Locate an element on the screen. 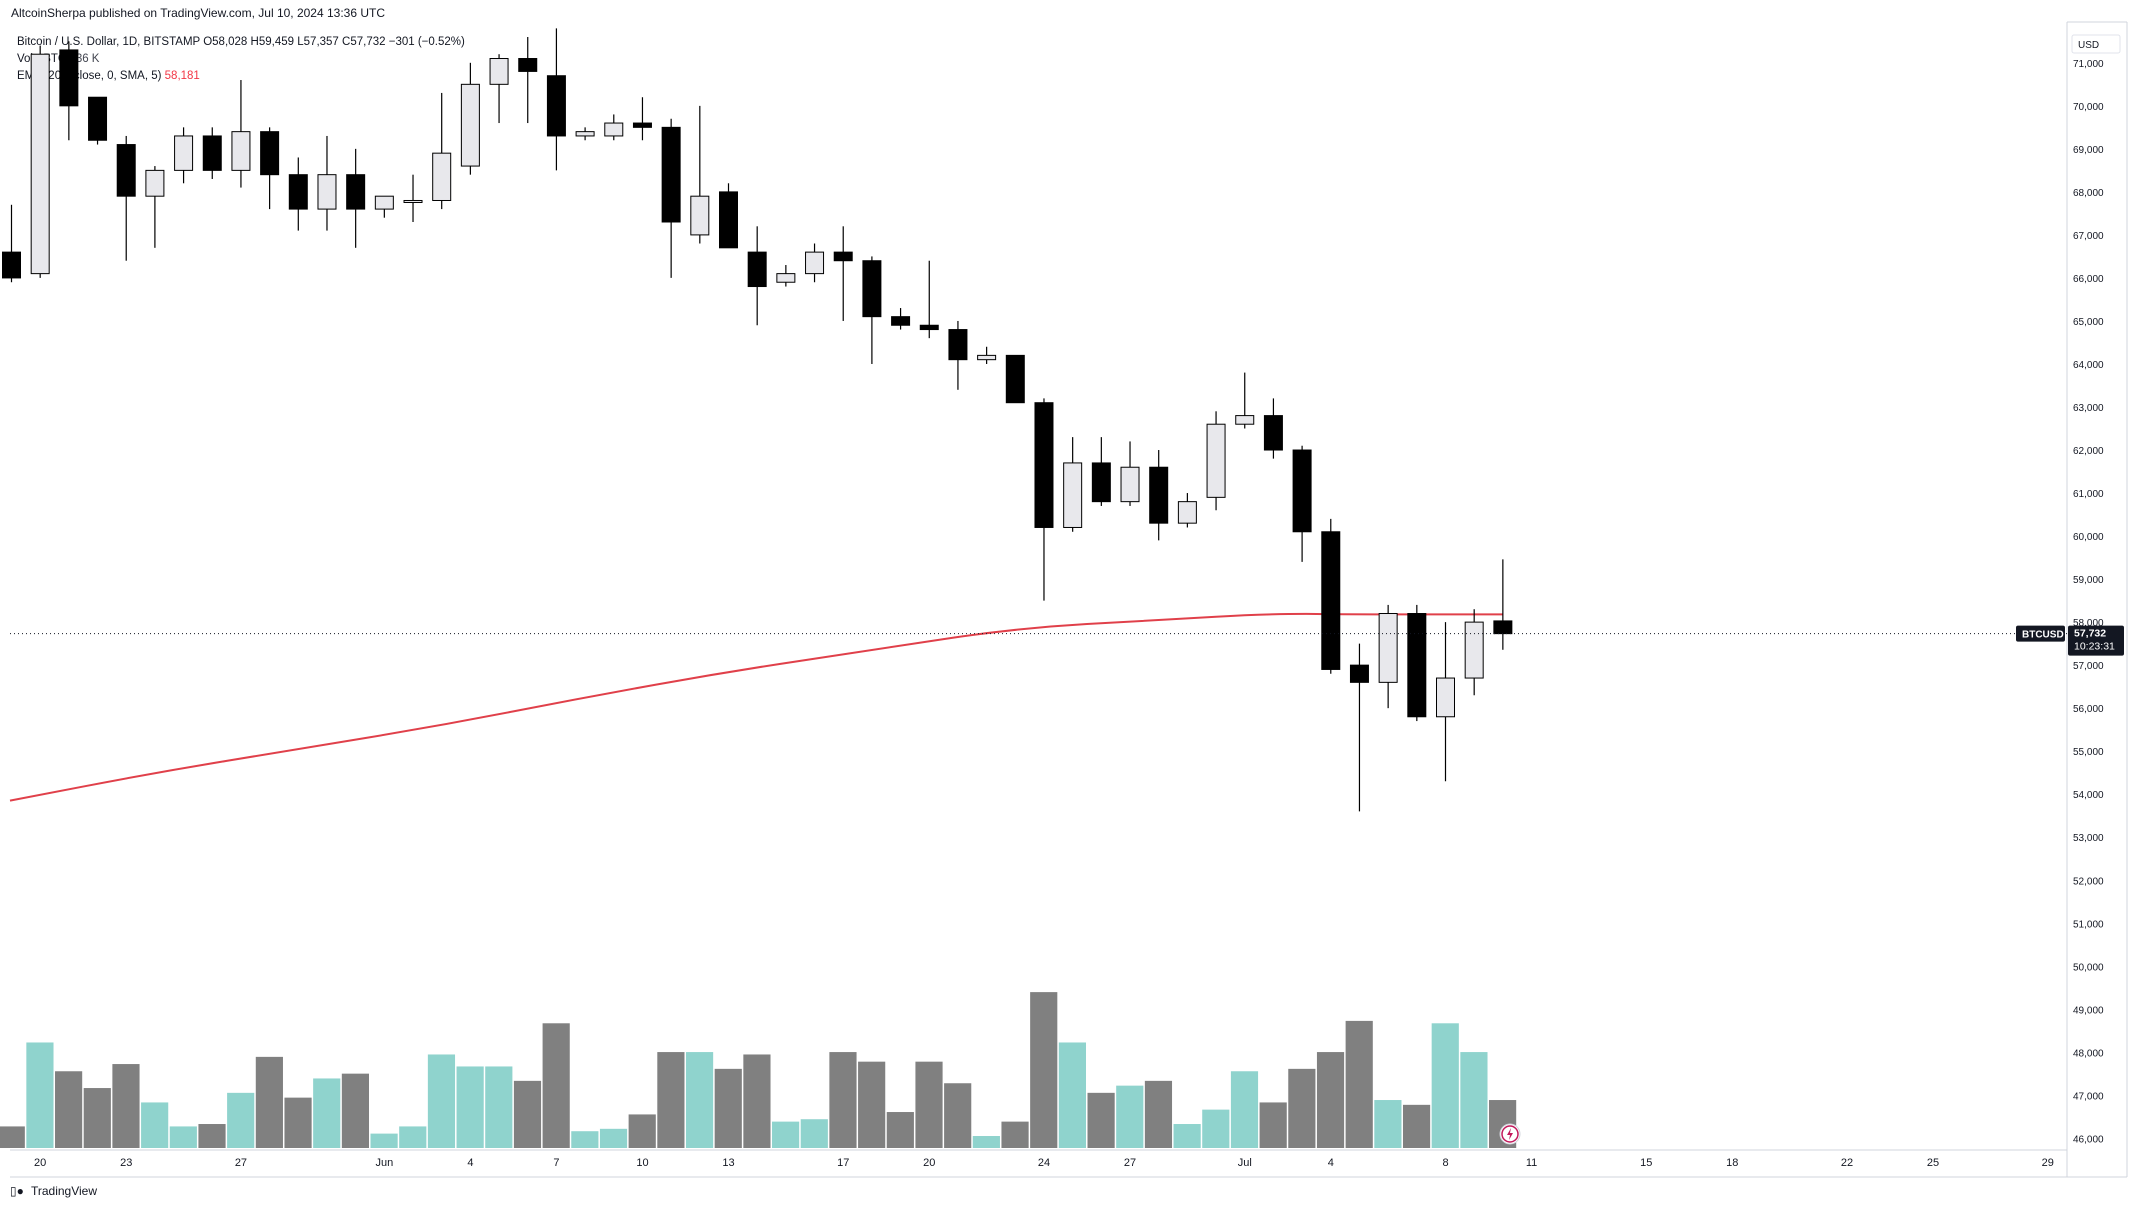  legend-symbol: Bitcoin / U.S. Dollar, 1D, BITSTAMP is located at coordinates (108, 42).